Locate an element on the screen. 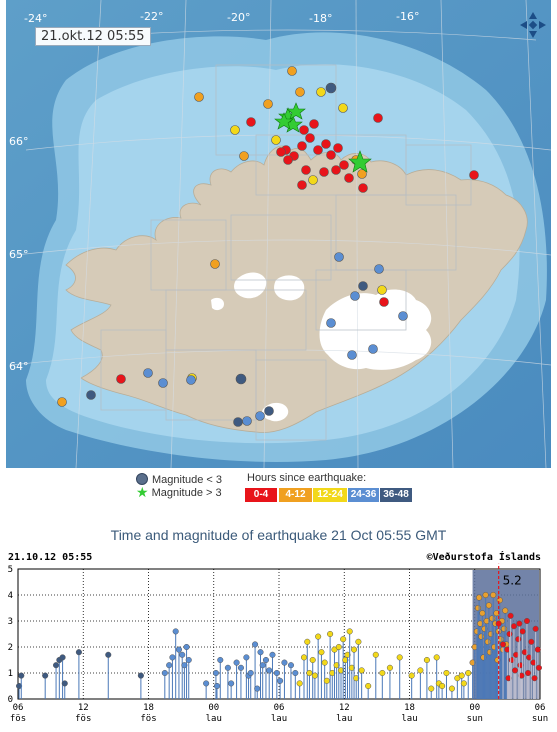 This screenshot has width=557, height=732. map-timestamp: 21.okt.12 05:55 is located at coordinates (93, 36).